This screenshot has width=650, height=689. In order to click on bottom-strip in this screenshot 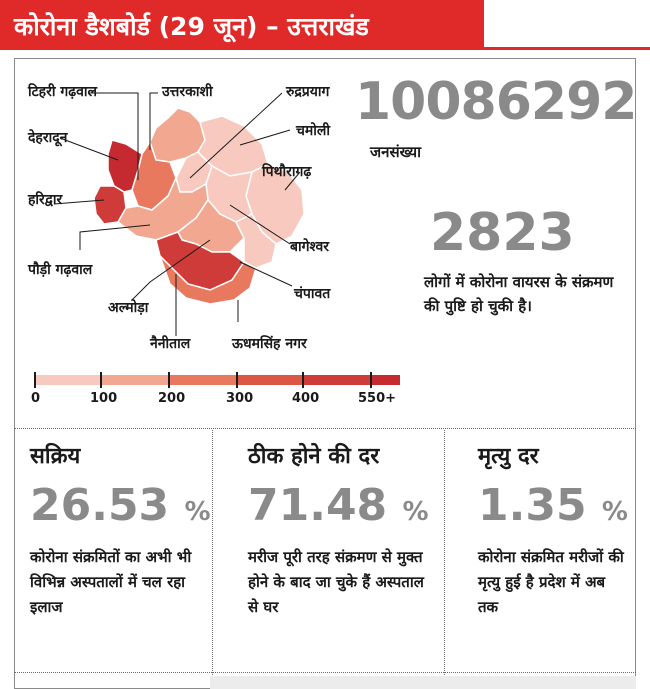, I will do `click(423, 682)`.